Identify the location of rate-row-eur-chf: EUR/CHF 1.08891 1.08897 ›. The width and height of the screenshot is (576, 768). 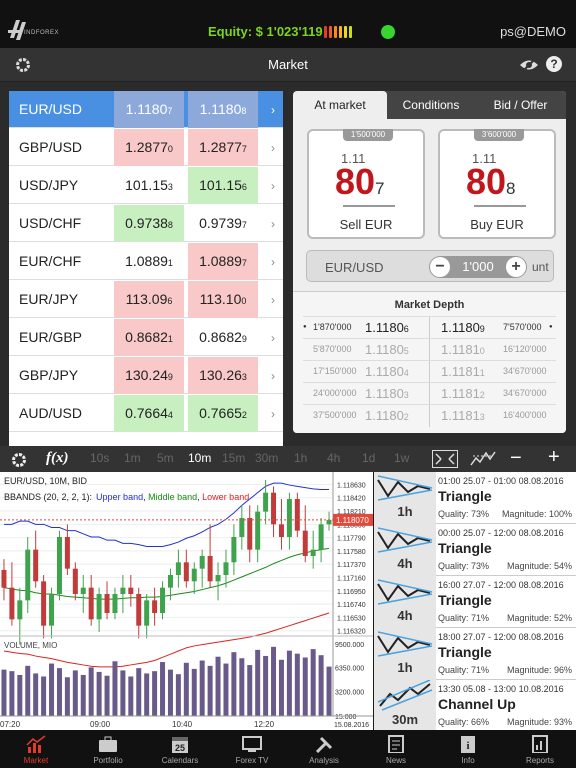
(146, 261).